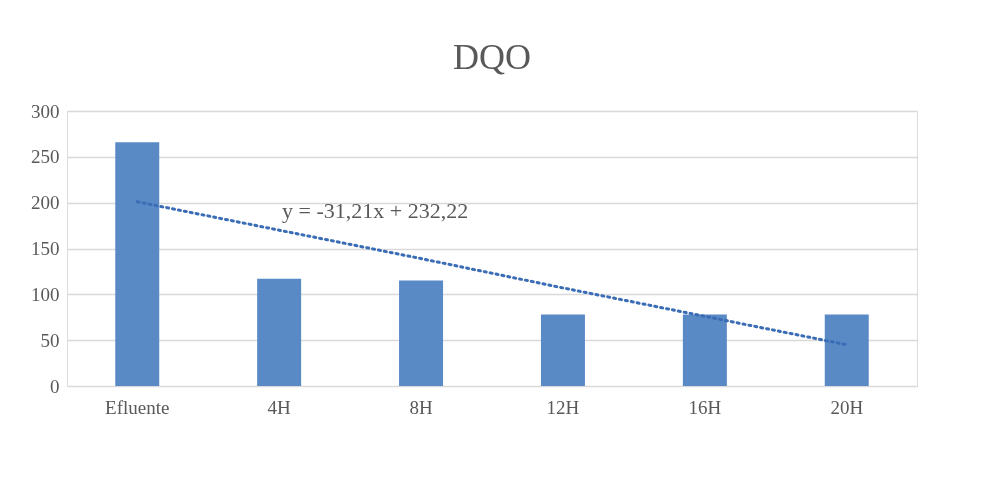 This screenshot has width=1006, height=501. What do you see at coordinates (45, 157) in the screenshot?
I see `y-tick-label: 250` at bounding box center [45, 157].